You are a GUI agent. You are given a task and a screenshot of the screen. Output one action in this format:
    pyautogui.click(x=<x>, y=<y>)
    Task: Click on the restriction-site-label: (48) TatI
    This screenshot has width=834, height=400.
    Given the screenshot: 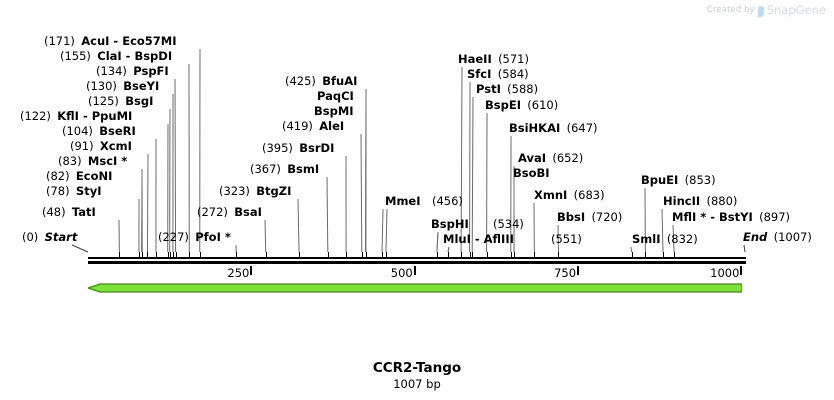 What is the action you would take?
    pyautogui.click(x=69, y=212)
    